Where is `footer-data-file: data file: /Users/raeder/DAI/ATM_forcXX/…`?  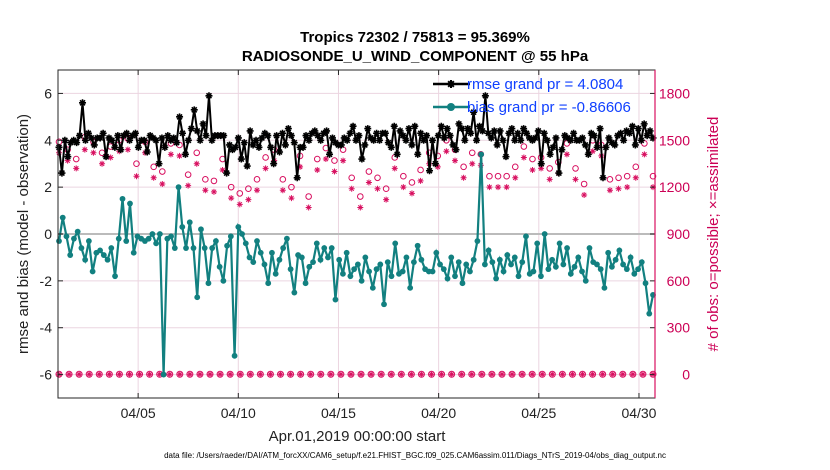 footer-data-file: data file: /Users/raeder/DAI/ATM_forcXX/… is located at coordinates (415, 455).